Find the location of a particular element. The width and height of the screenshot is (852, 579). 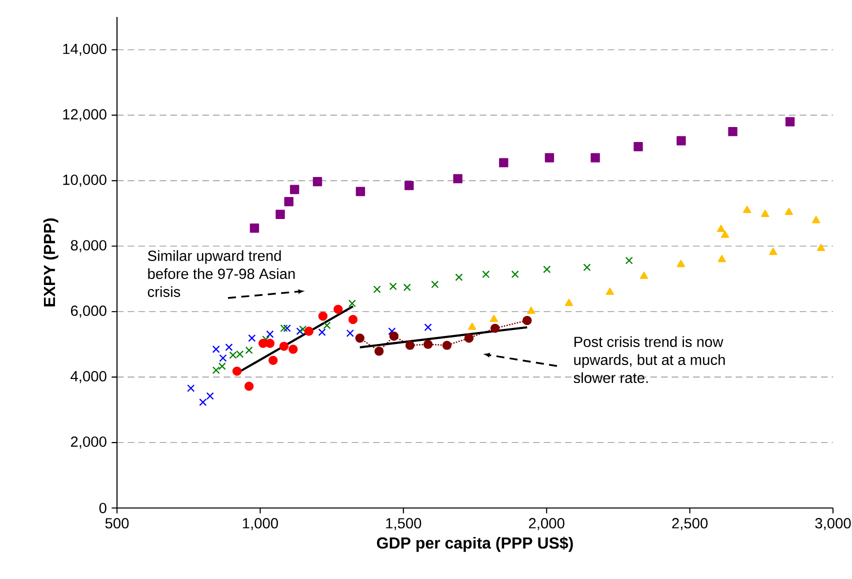

y-tick-label: 4,000 is located at coordinates (88, 377).